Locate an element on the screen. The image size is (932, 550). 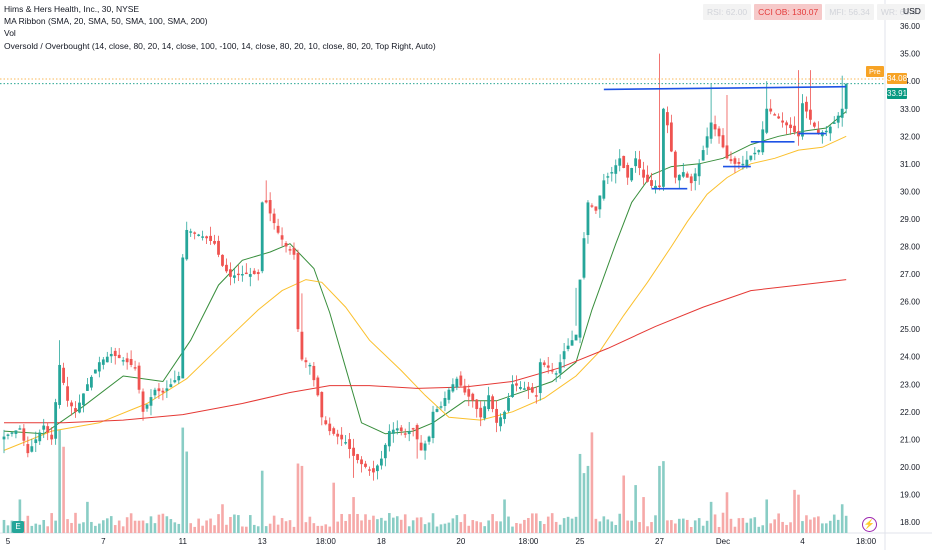
y-tick-label: 33.00 is located at coordinates (910, 109).